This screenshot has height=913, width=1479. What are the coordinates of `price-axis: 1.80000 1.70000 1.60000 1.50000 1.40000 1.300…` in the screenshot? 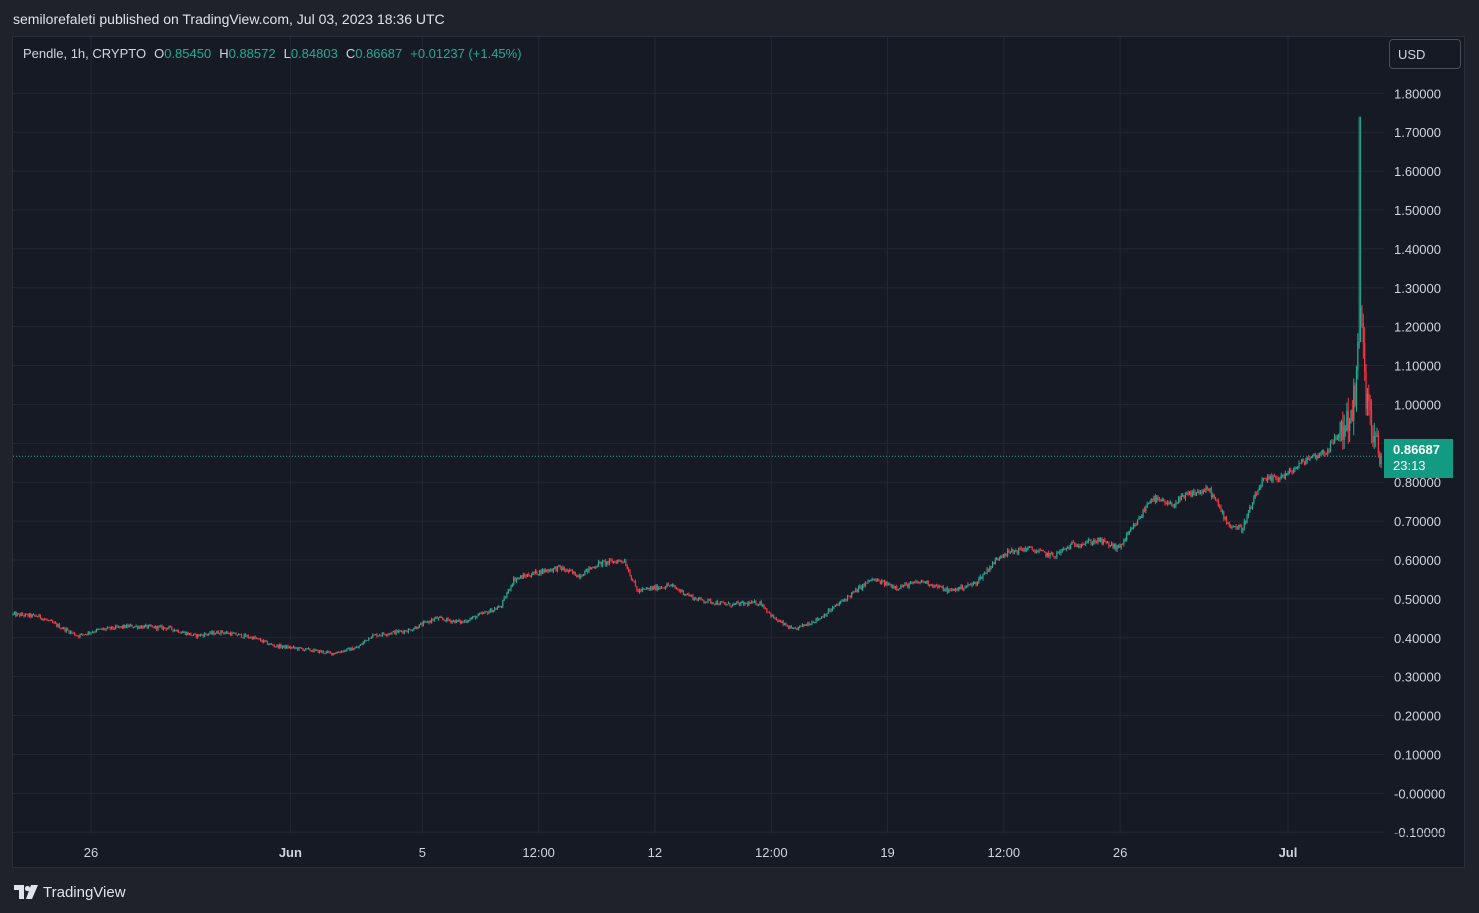 It's located at (1419, 463).